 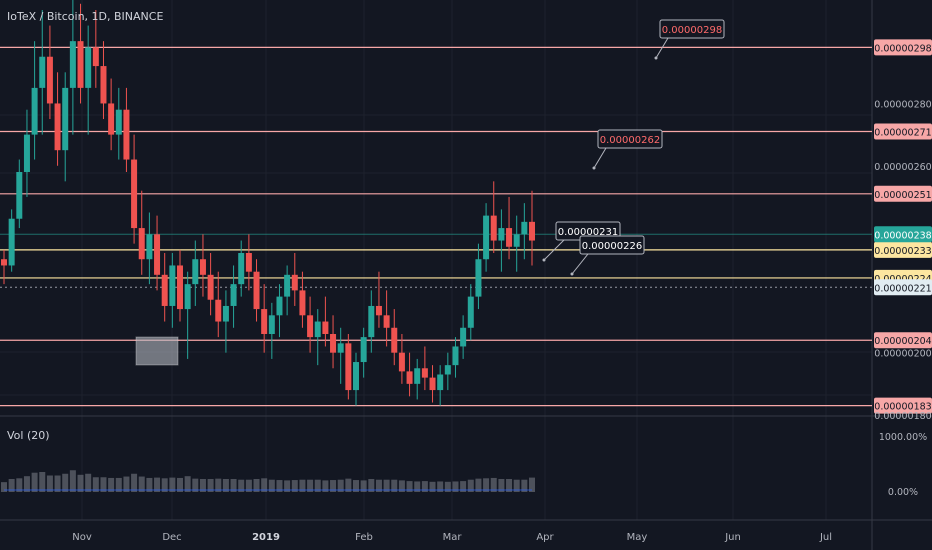 I want to click on vol-tick-1: 0.00%, so click(x=903, y=492).